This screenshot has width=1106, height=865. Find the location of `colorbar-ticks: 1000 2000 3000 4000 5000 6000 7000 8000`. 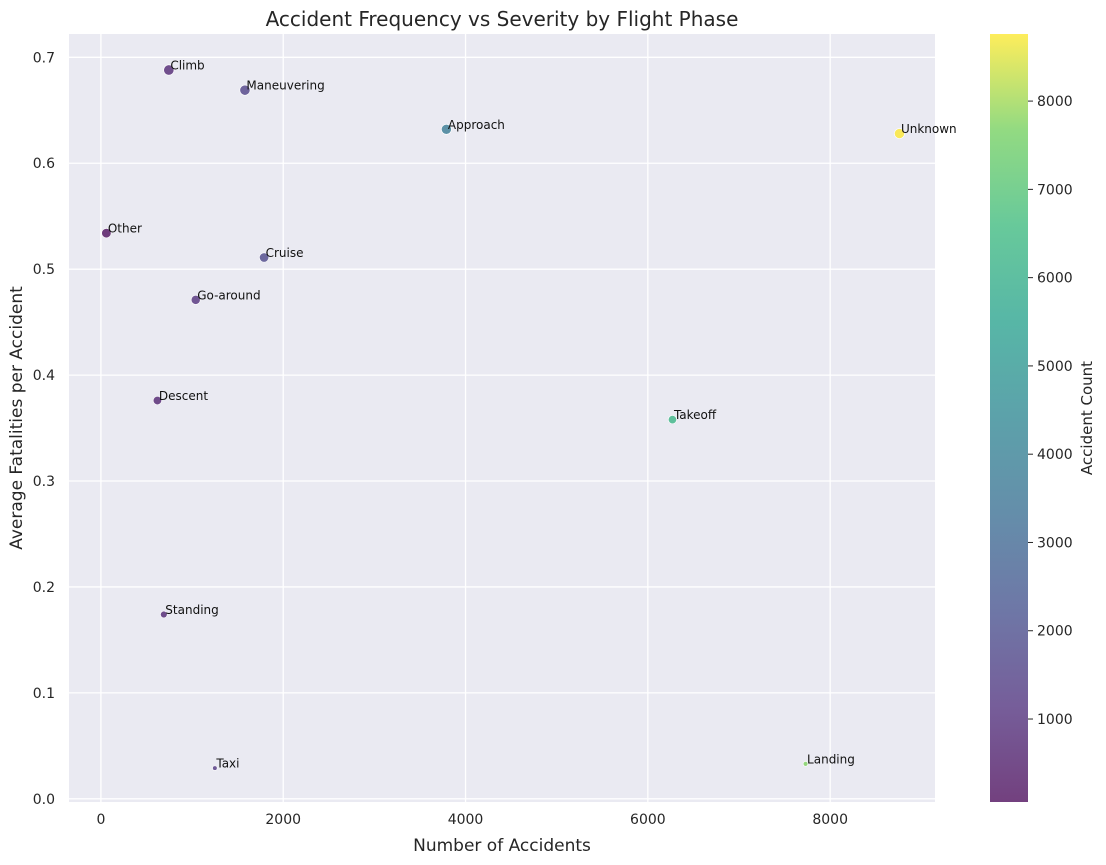

colorbar-ticks: 1000 2000 3000 4000 5000 6000 7000 8000 is located at coordinates (1050, 411).